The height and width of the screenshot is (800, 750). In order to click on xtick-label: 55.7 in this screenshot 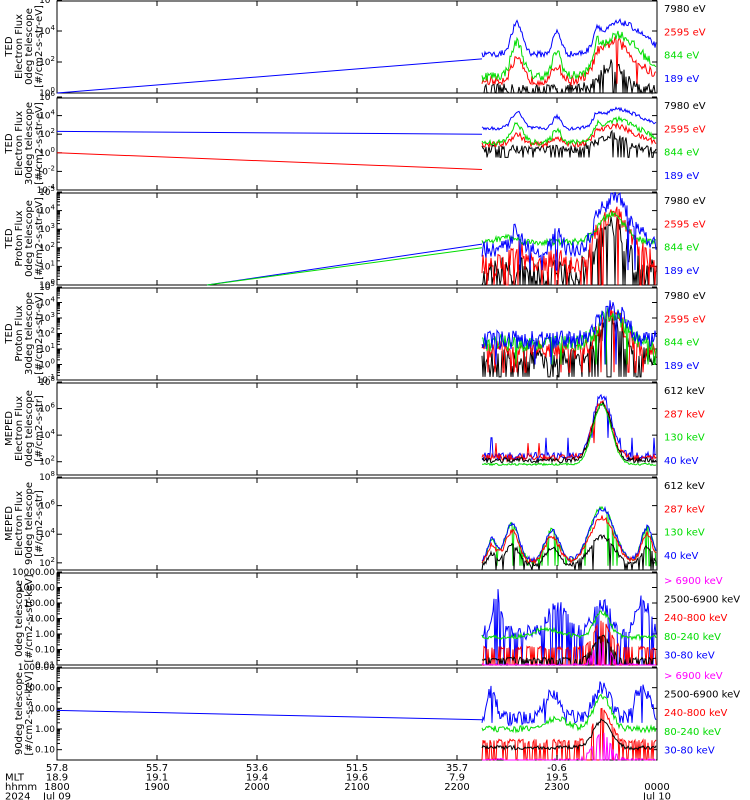, I will do `click(157, 768)`.